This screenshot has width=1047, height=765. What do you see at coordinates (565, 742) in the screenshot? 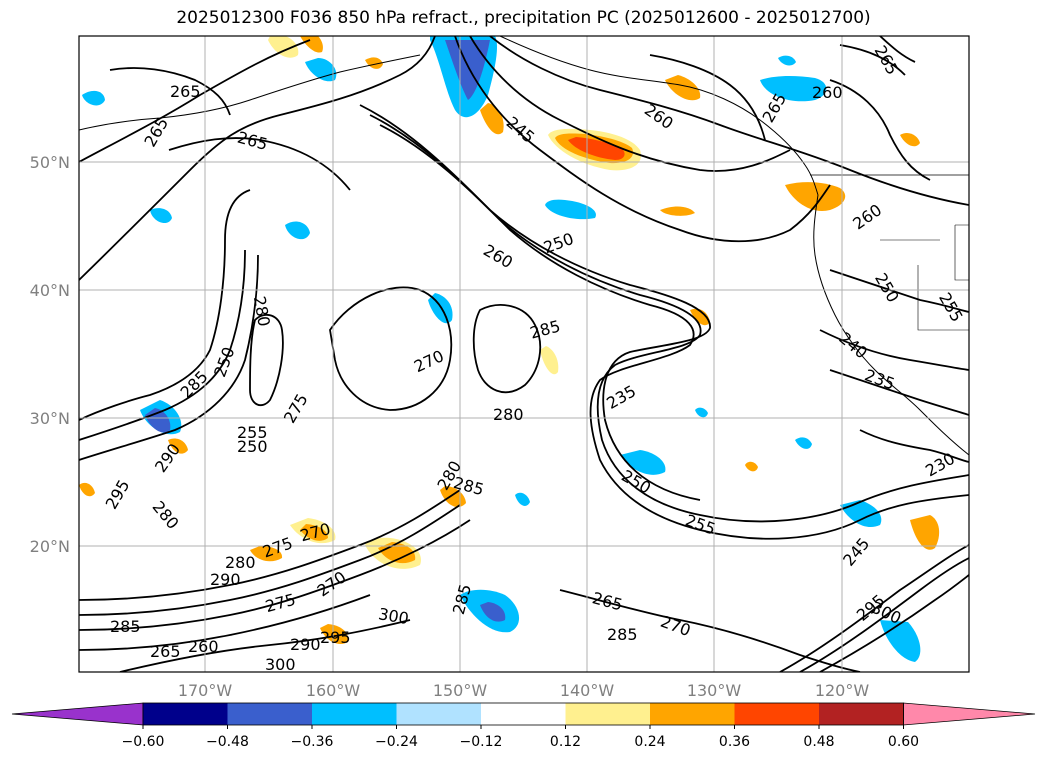
I see `colorbar-tick-label: 0.12` at bounding box center [565, 742].